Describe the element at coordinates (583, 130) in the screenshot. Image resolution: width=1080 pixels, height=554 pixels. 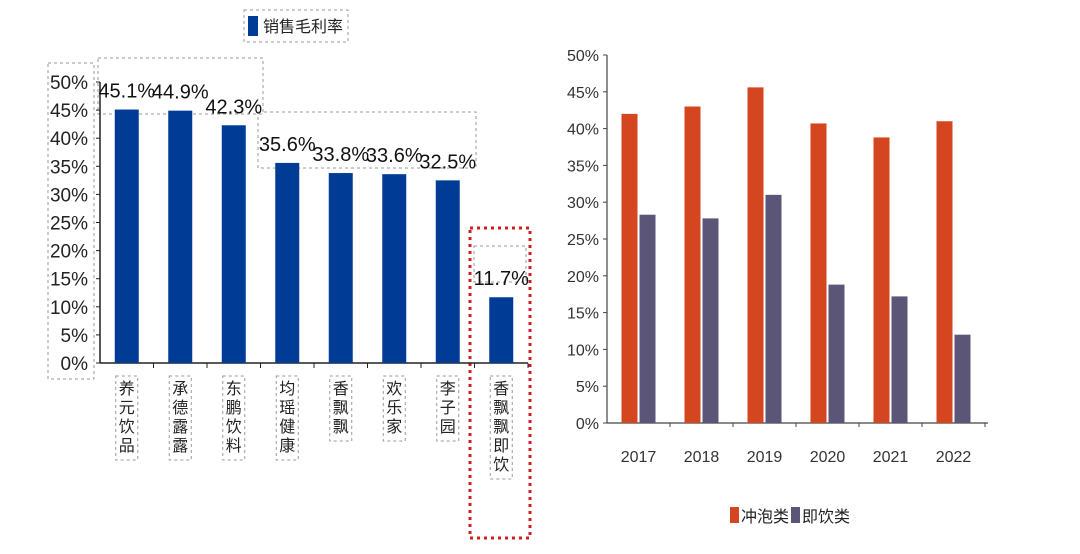
I see `right-y-tick-label: 40%` at that location.